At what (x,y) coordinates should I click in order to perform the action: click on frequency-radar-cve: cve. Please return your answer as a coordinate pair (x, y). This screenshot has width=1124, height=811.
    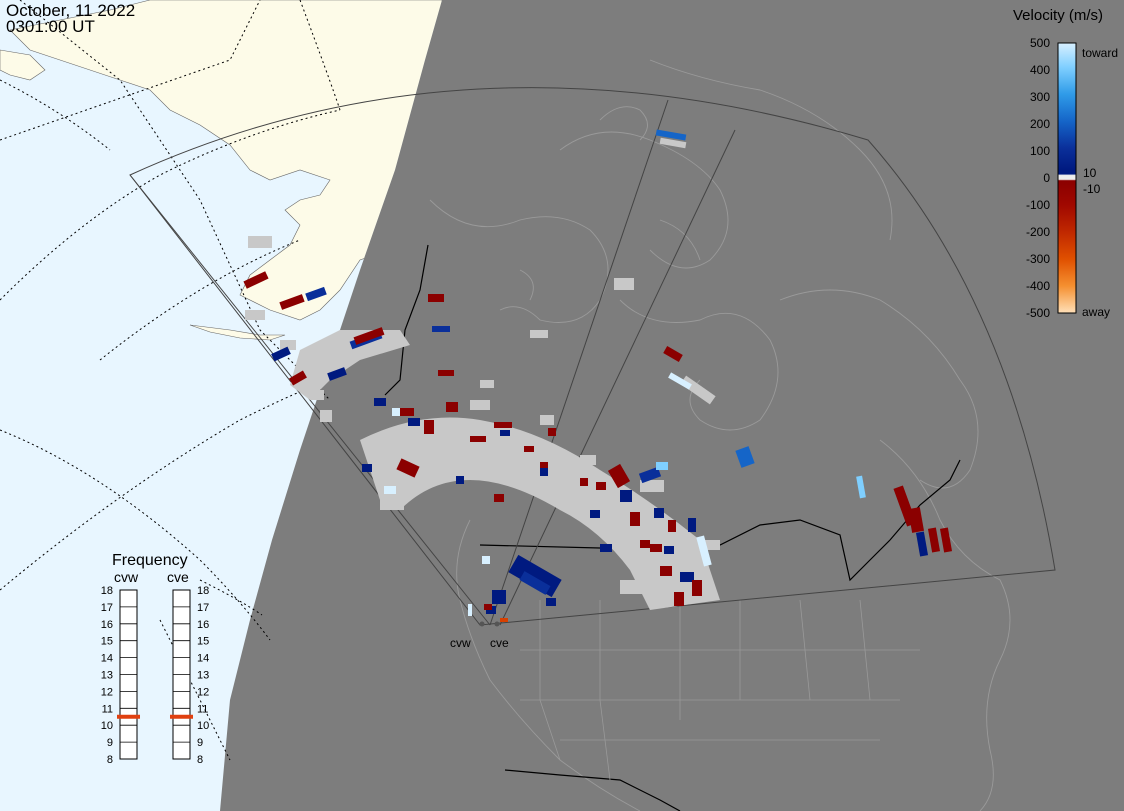
    Looking at the image, I should click on (178, 577).